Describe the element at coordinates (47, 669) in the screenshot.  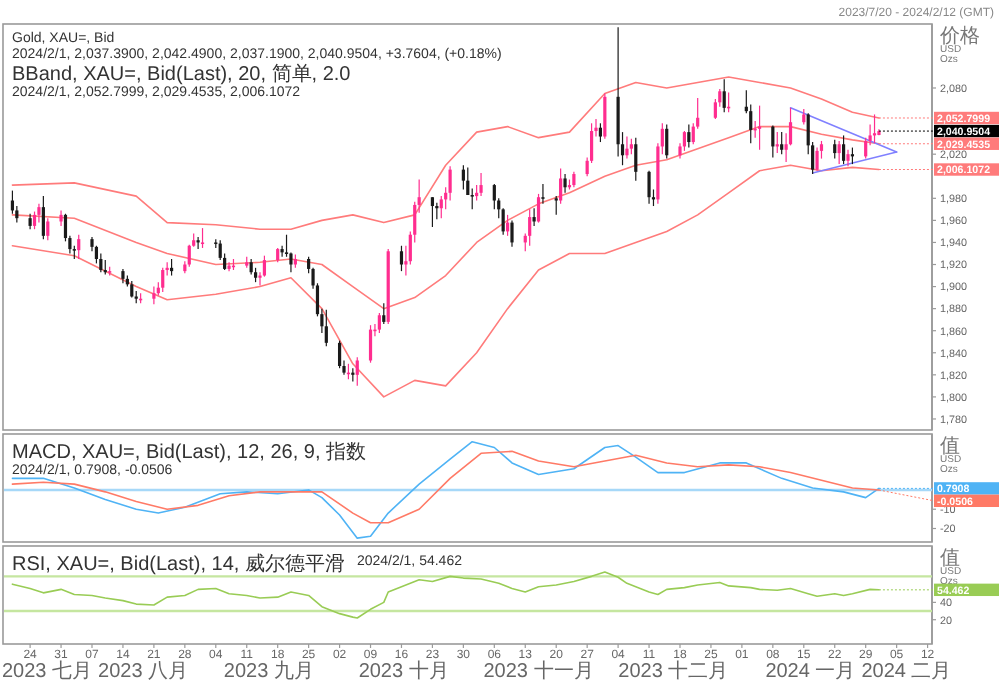
I see `text: 2023 七月` at that location.